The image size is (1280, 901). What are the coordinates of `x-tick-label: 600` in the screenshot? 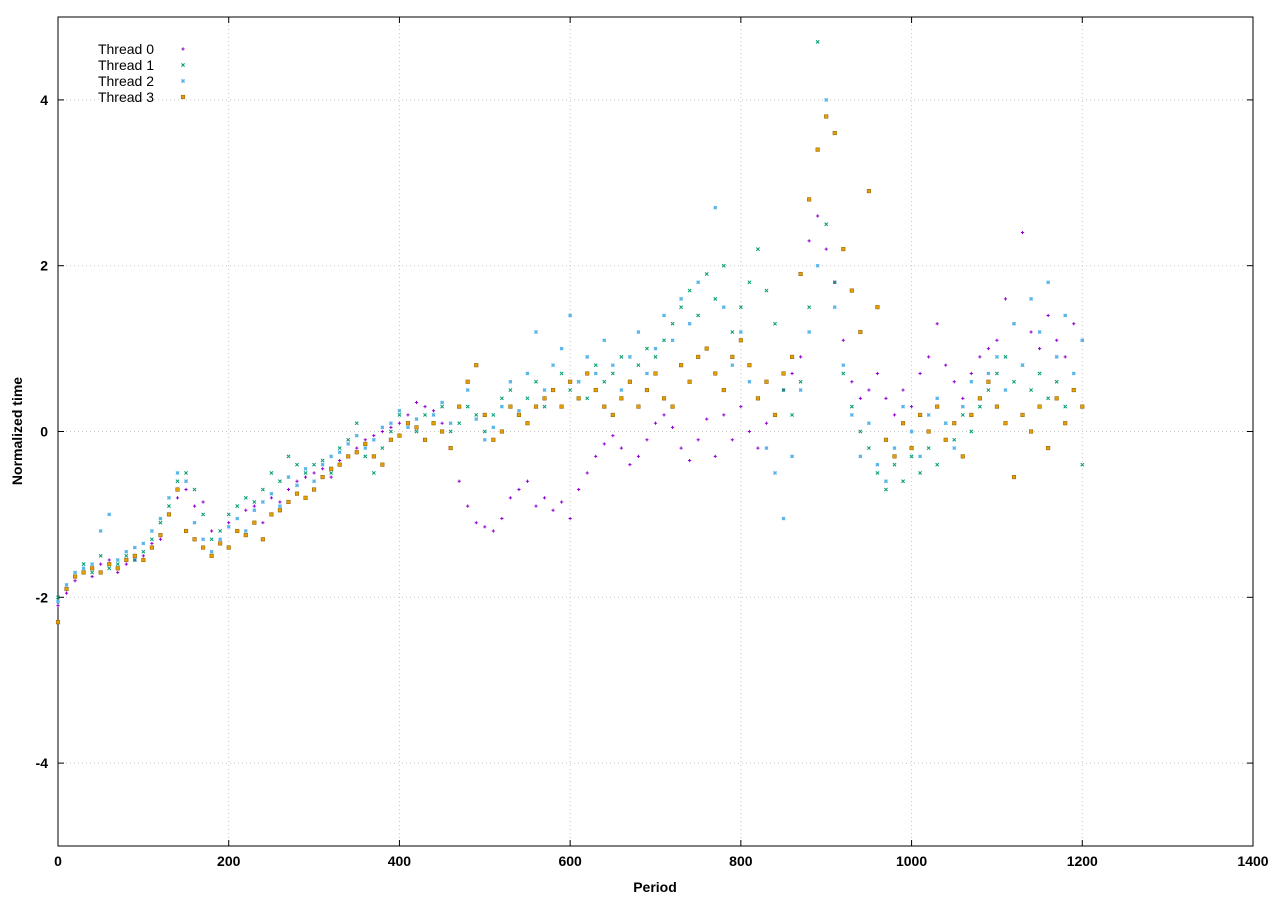 It's located at (570, 861).